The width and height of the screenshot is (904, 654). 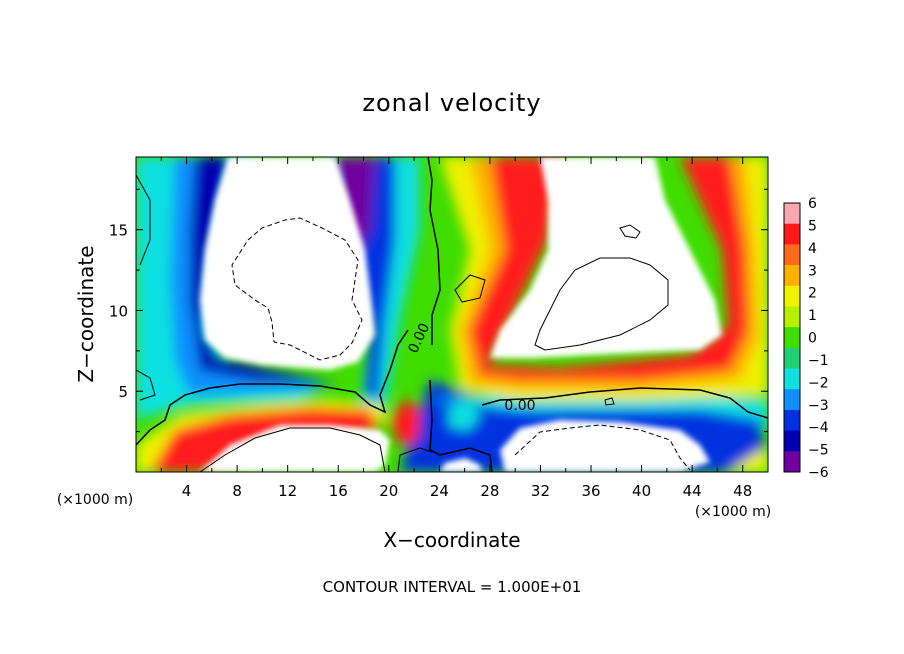 I want to click on white-region-bottom-left, so click(x=295, y=448).